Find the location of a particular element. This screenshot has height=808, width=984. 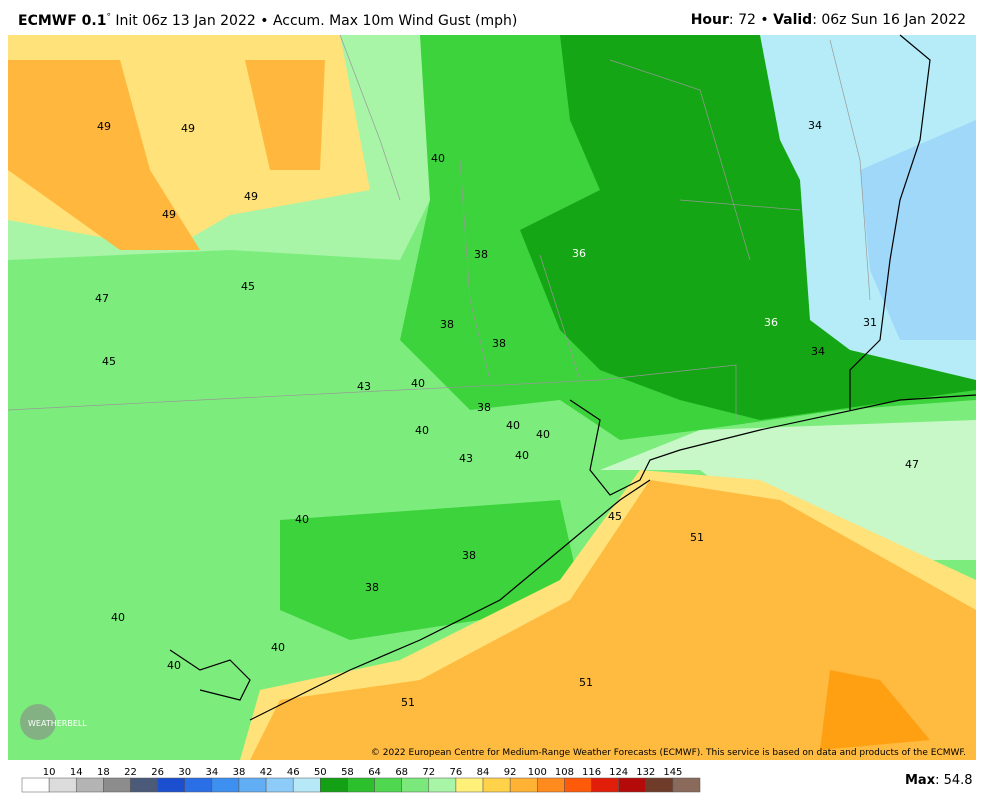

model: ECMWF 0.1 is located at coordinates (62, 20).